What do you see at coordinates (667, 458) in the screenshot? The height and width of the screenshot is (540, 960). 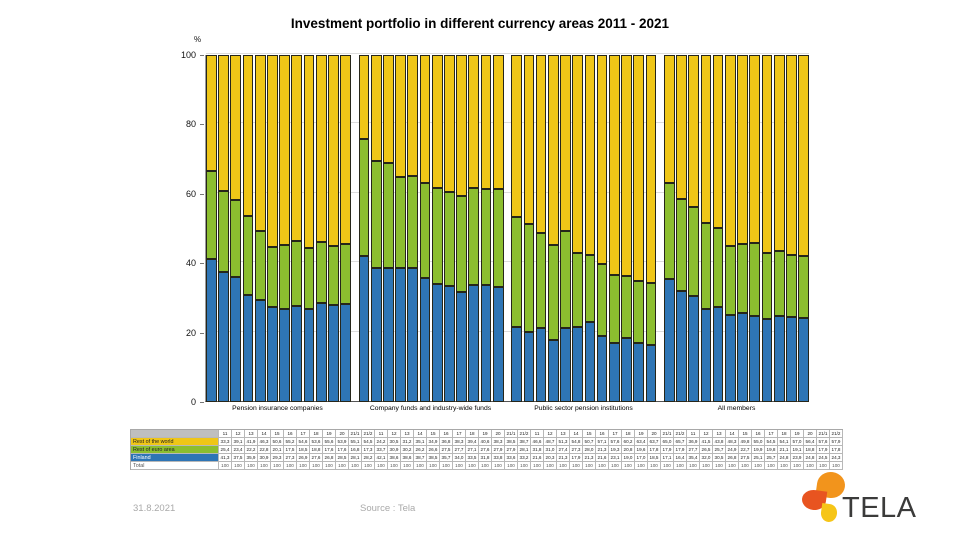 I see `table-value-cell: 17,1` at bounding box center [667, 458].